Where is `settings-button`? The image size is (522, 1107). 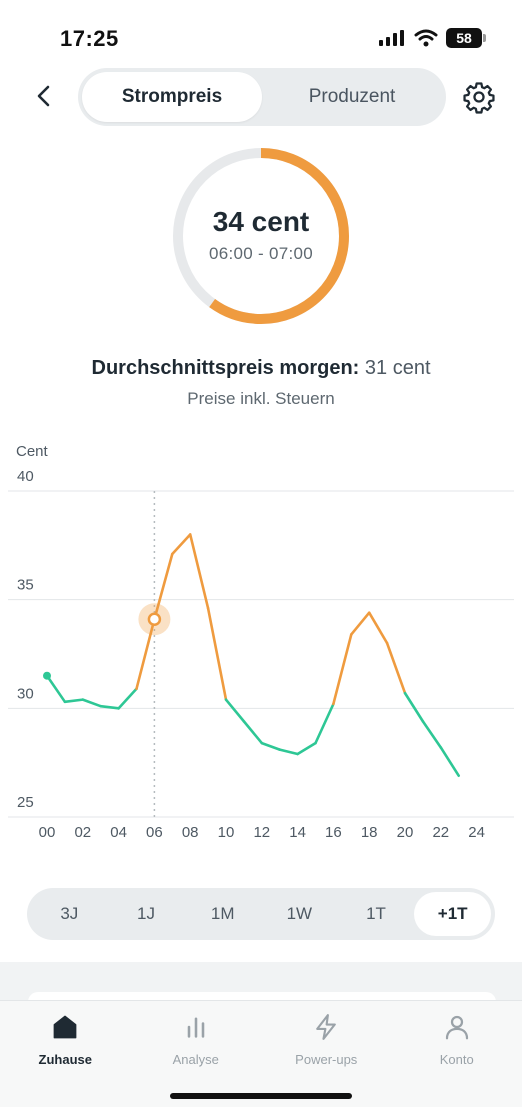 settings-button is located at coordinates (479, 97).